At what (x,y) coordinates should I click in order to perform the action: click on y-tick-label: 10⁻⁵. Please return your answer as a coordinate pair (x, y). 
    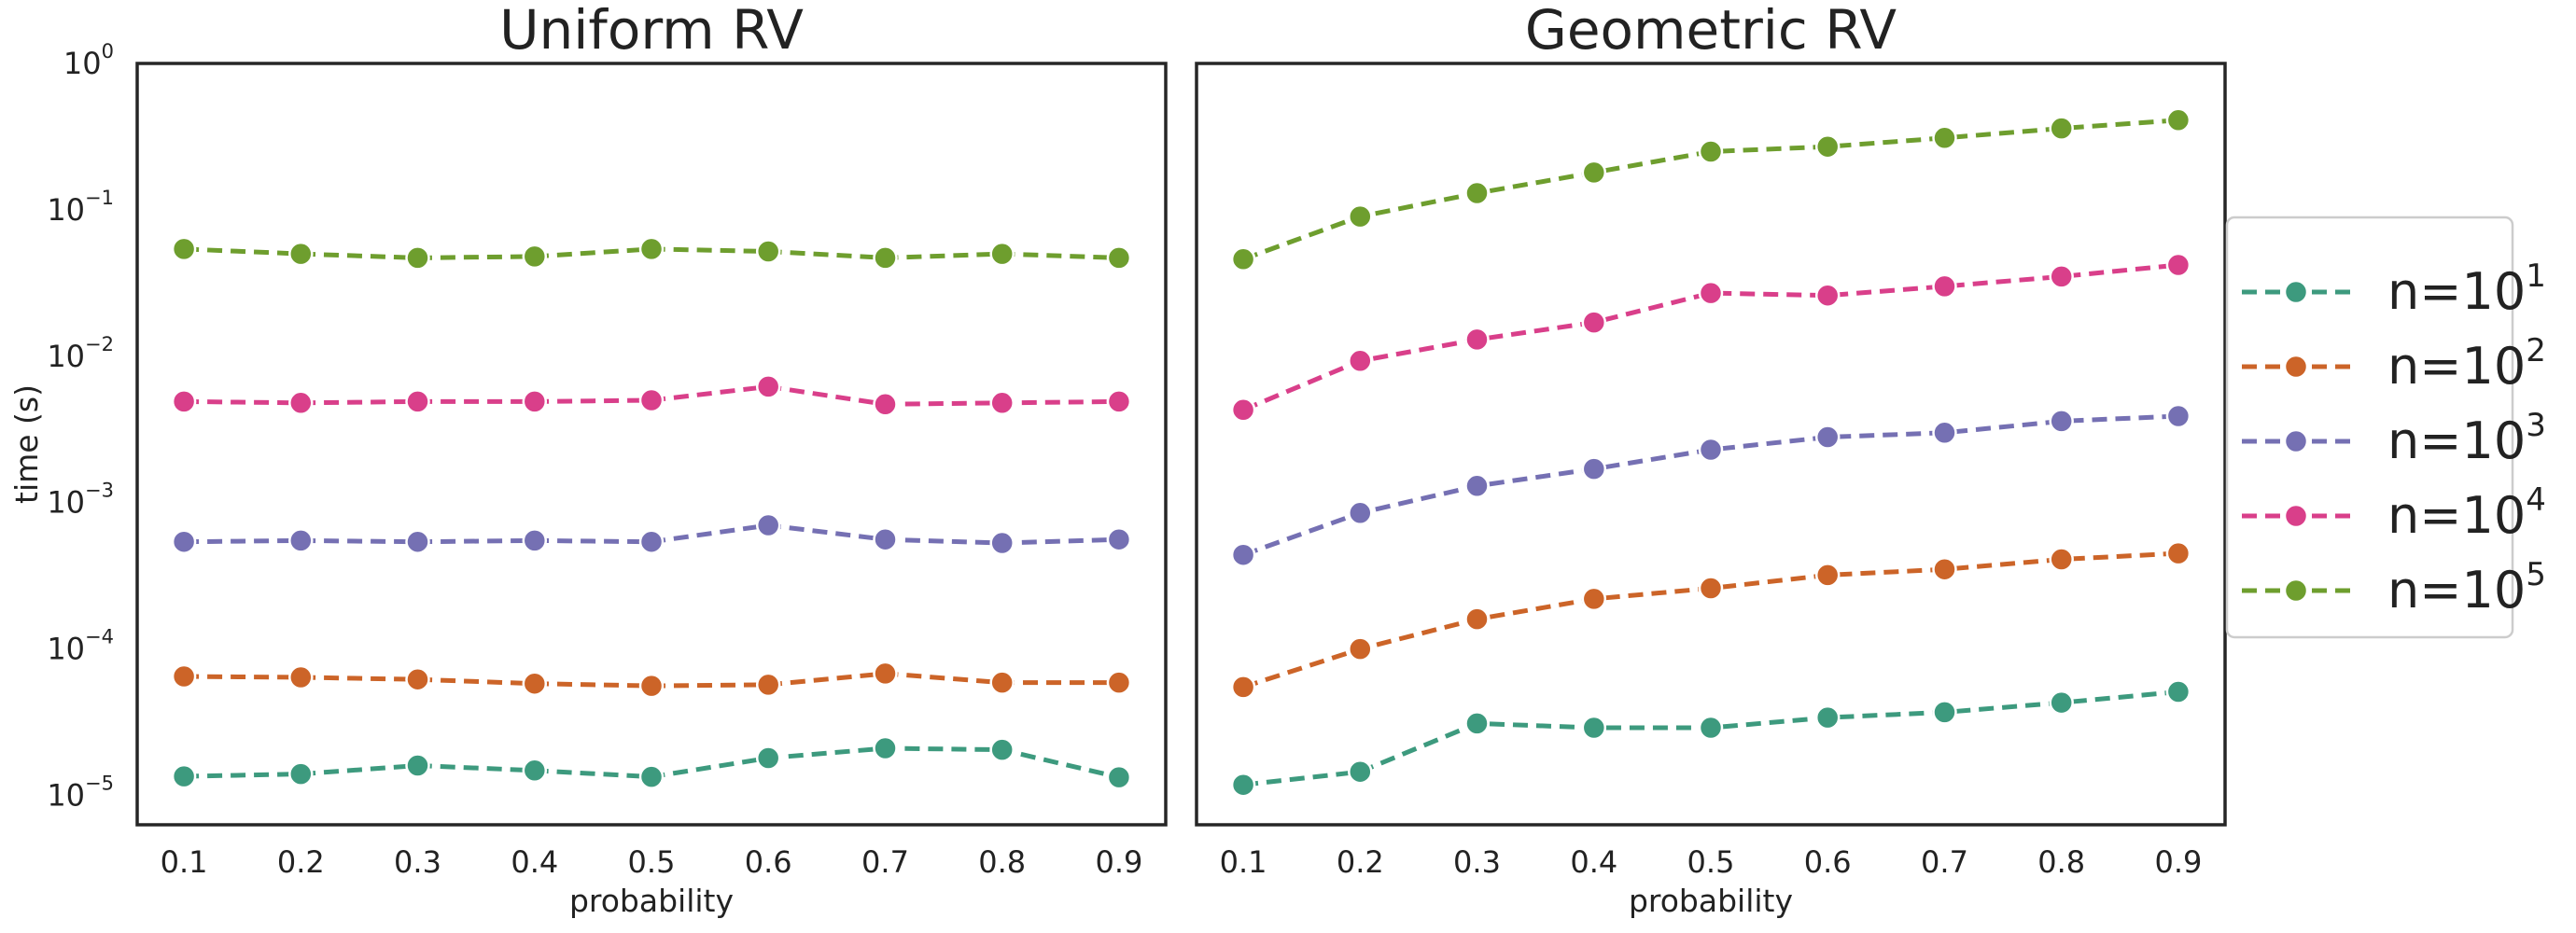
    Looking at the image, I should click on (80, 793).